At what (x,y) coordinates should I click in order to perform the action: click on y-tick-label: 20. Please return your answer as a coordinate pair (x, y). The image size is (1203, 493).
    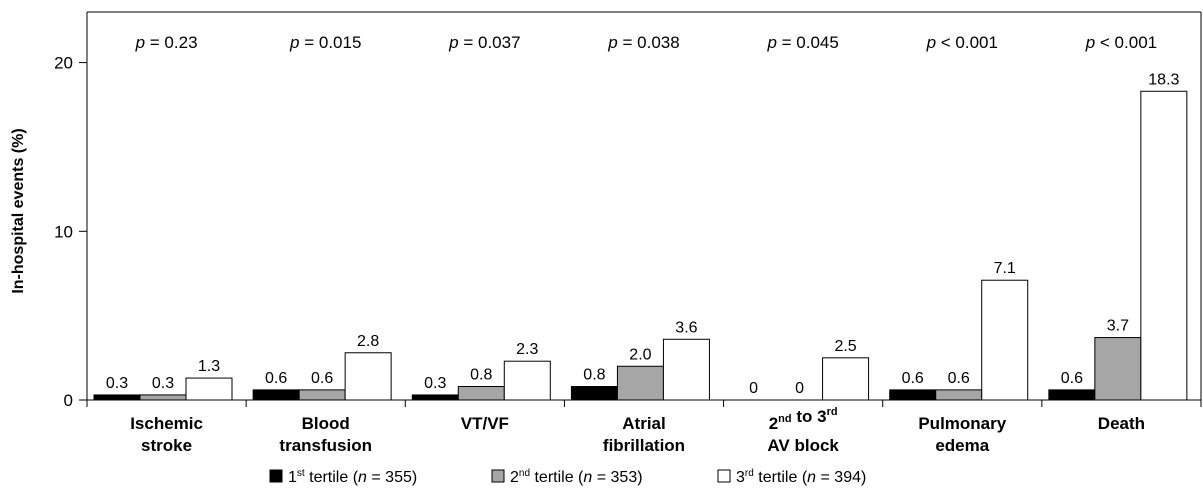
    Looking at the image, I should click on (63, 63).